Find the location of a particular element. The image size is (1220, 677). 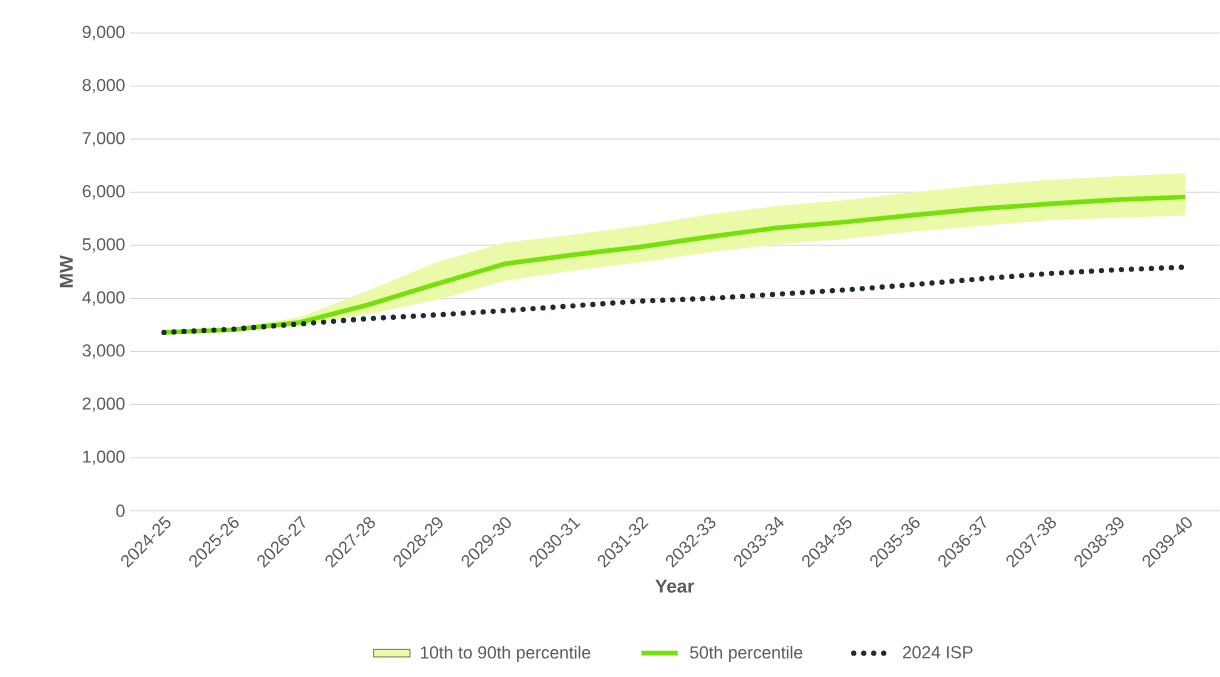

legend-label: 2024 ISP is located at coordinates (938, 652).